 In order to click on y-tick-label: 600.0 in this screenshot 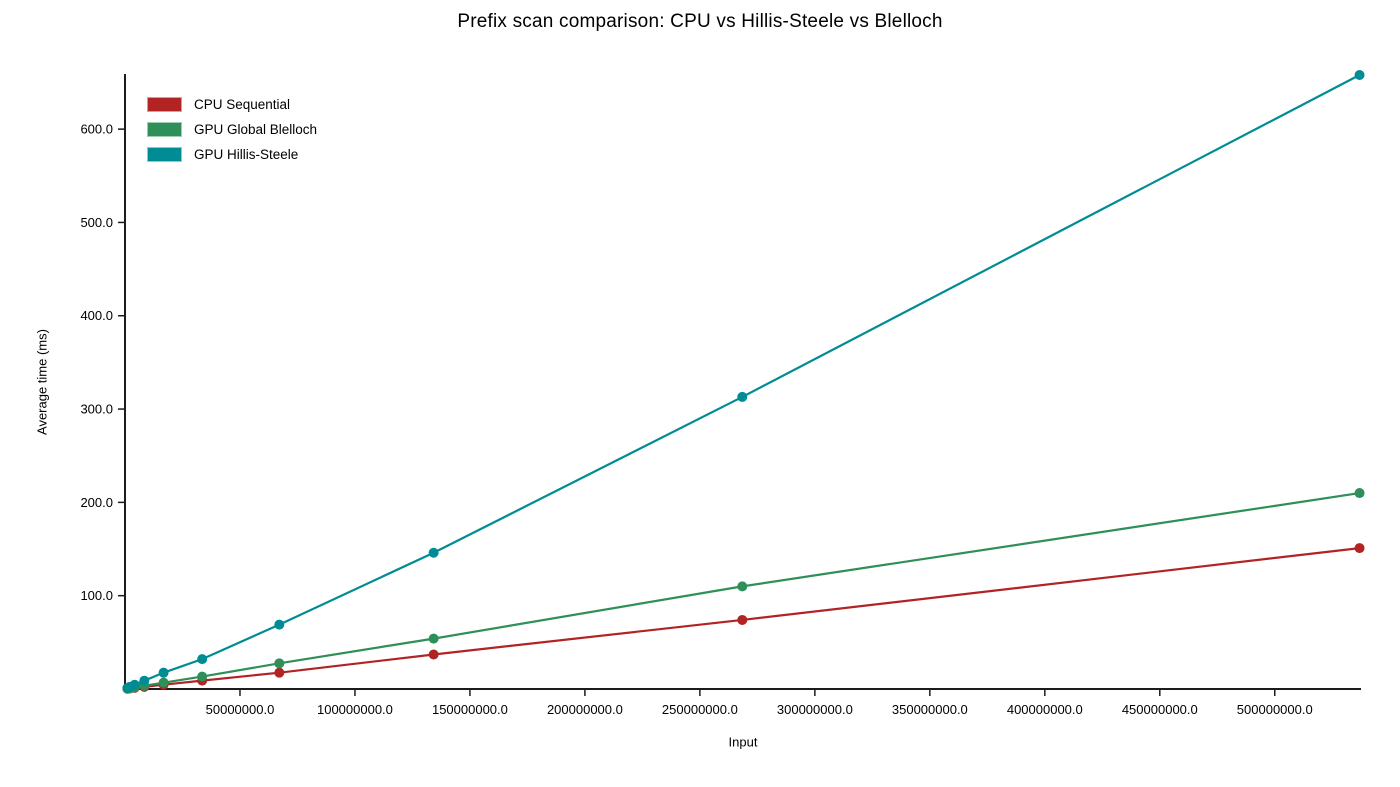, I will do `click(96, 129)`.